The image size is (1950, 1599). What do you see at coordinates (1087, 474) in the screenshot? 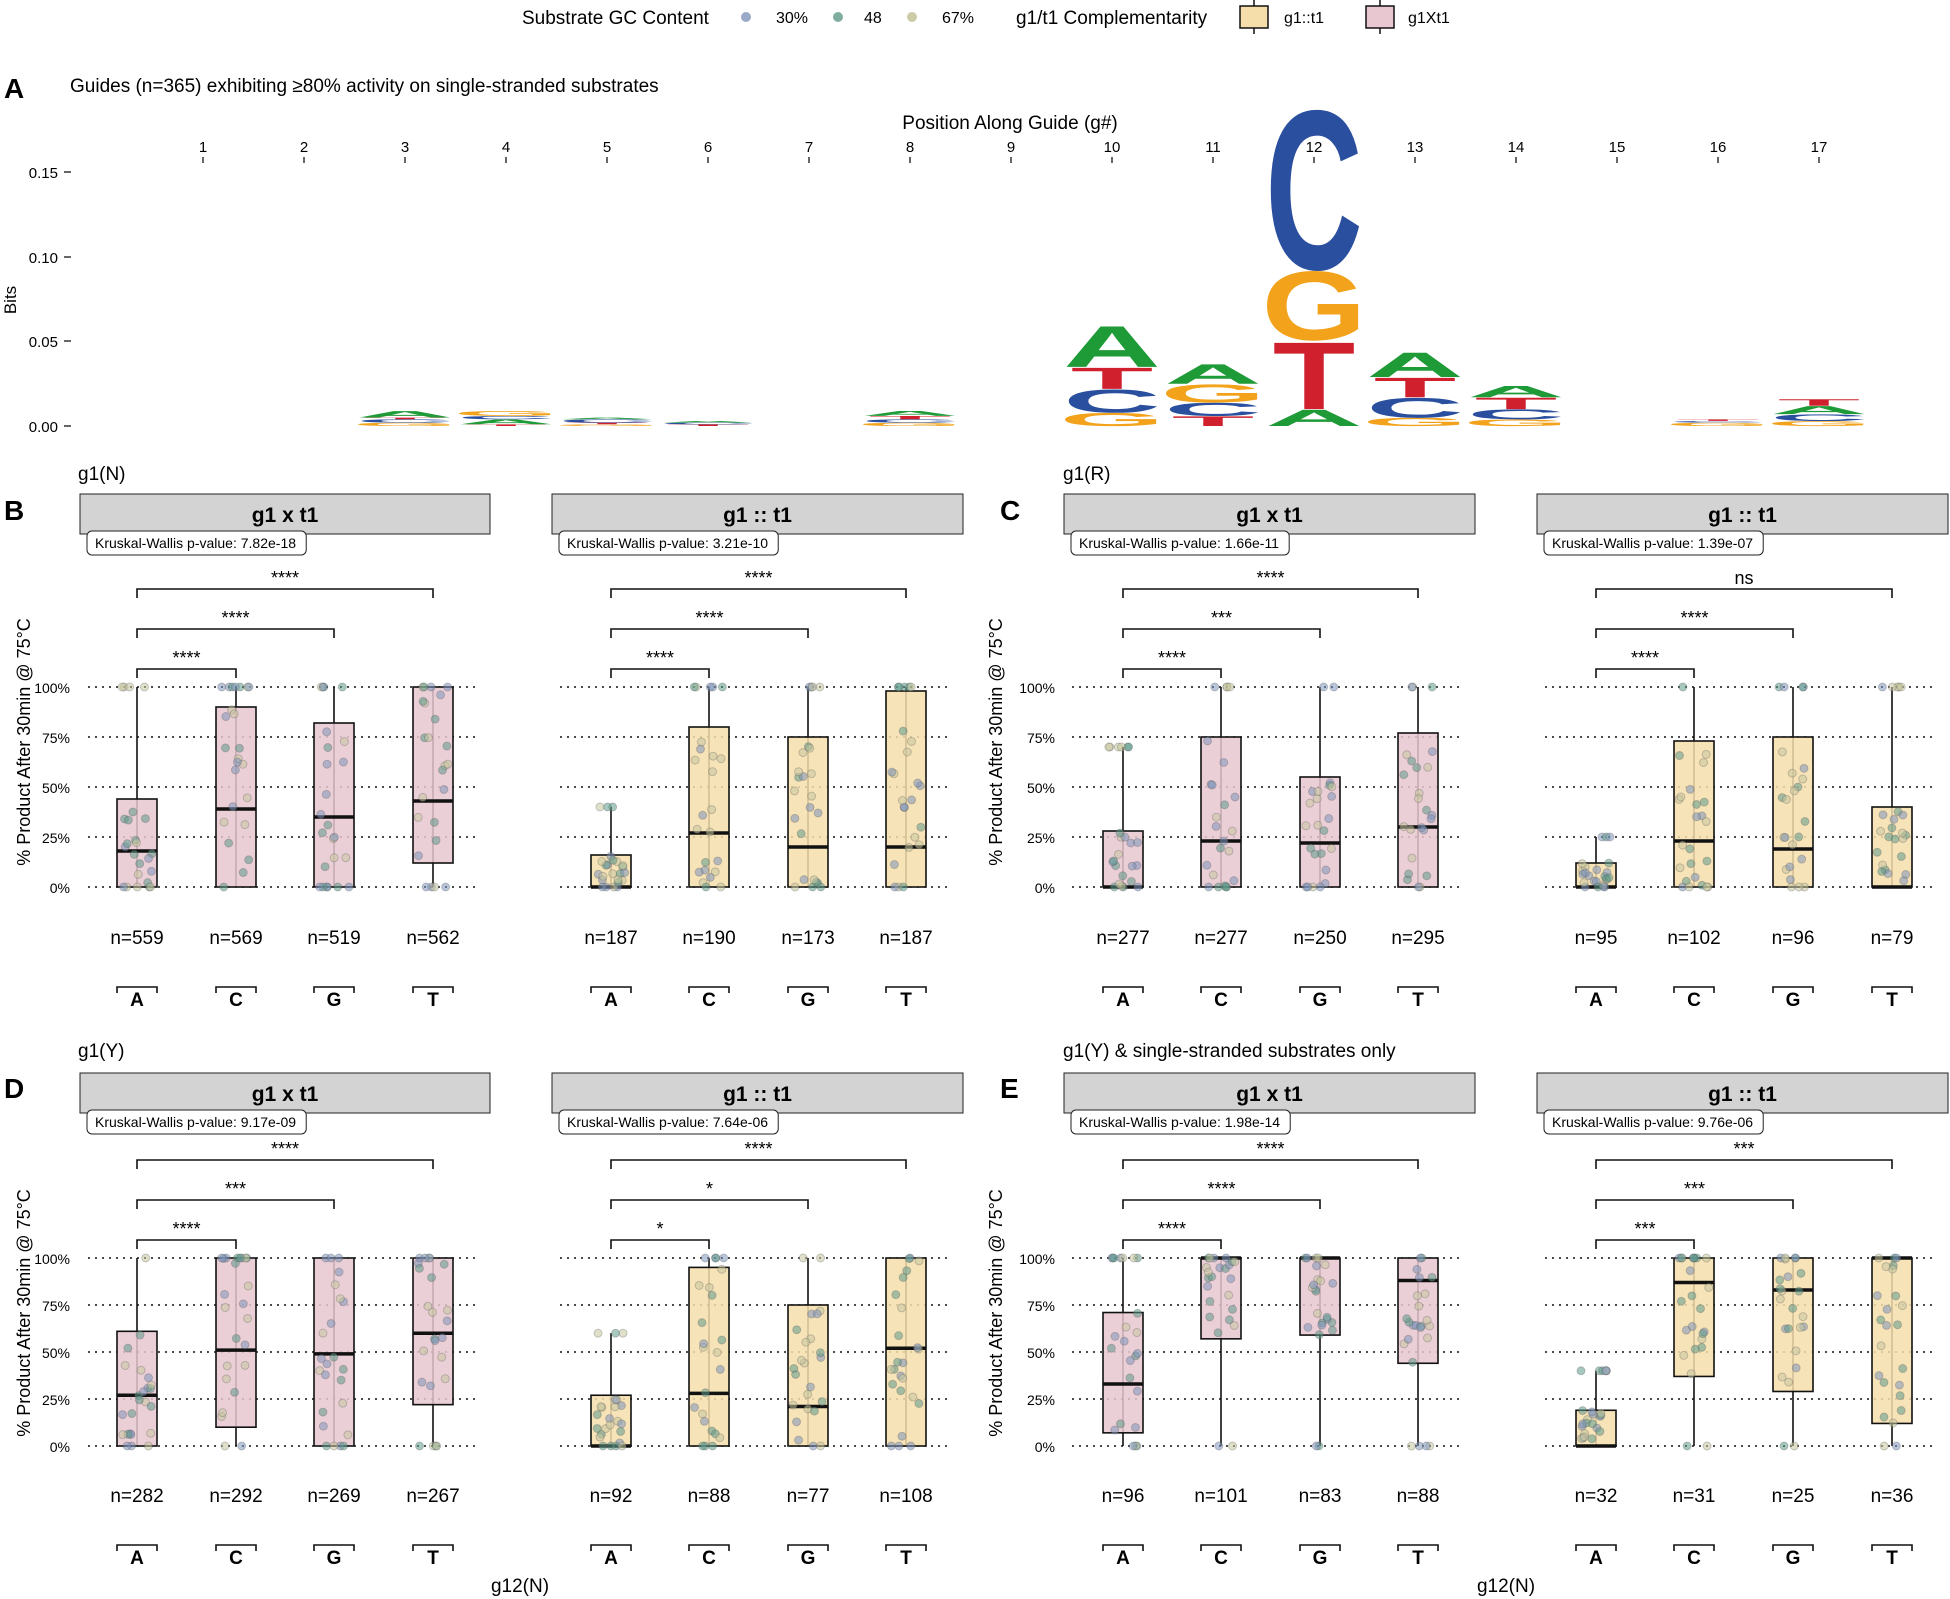
I see `subplot-label-g1R: g1(R)` at bounding box center [1087, 474].